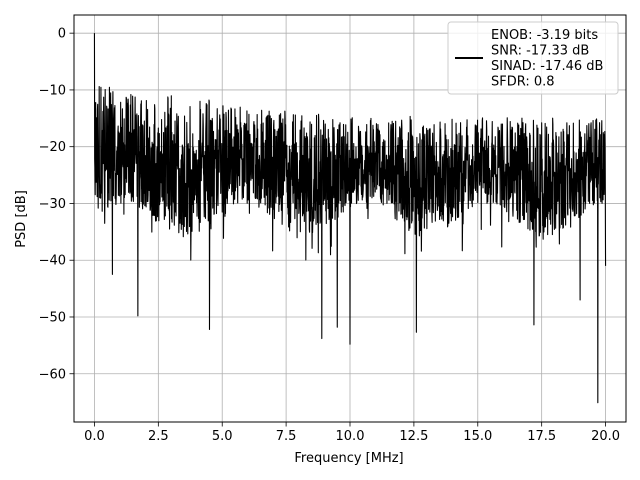 This screenshot has width=640, height=480. Describe the element at coordinates (413, 436) in the screenshot. I see `x-tick-label: 12.5` at that location.